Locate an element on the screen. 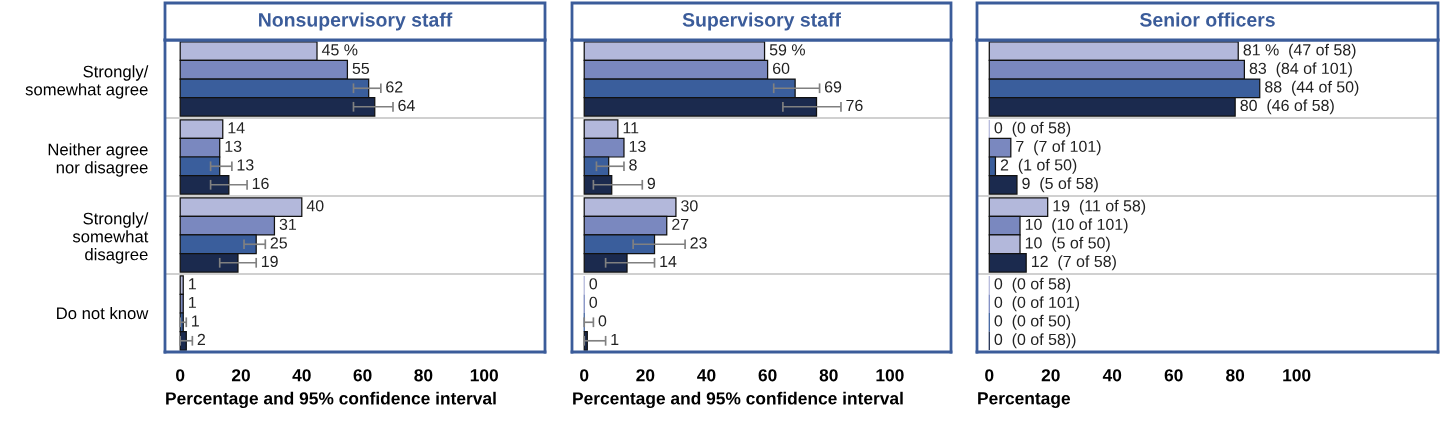  data-label: 10 (10 of 101) is located at coordinates (1076, 226).